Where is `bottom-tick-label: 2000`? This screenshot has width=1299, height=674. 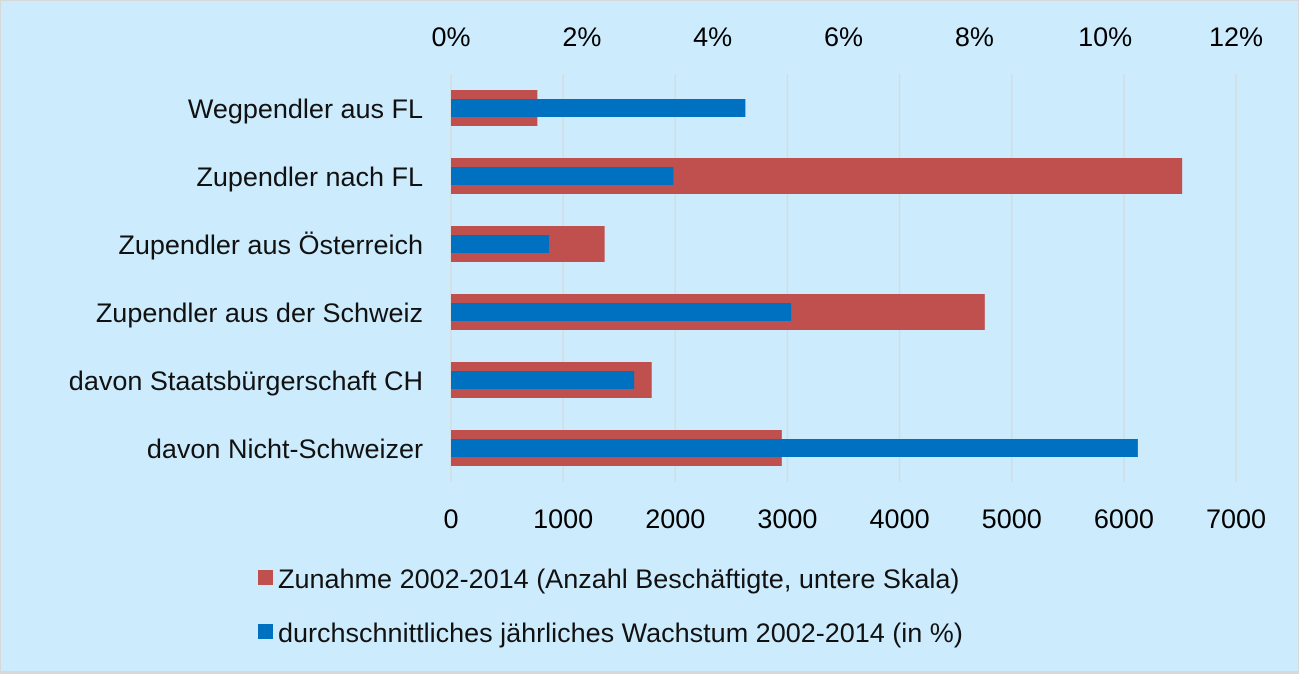 bottom-tick-label: 2000 is located at coordinates (675, 519).